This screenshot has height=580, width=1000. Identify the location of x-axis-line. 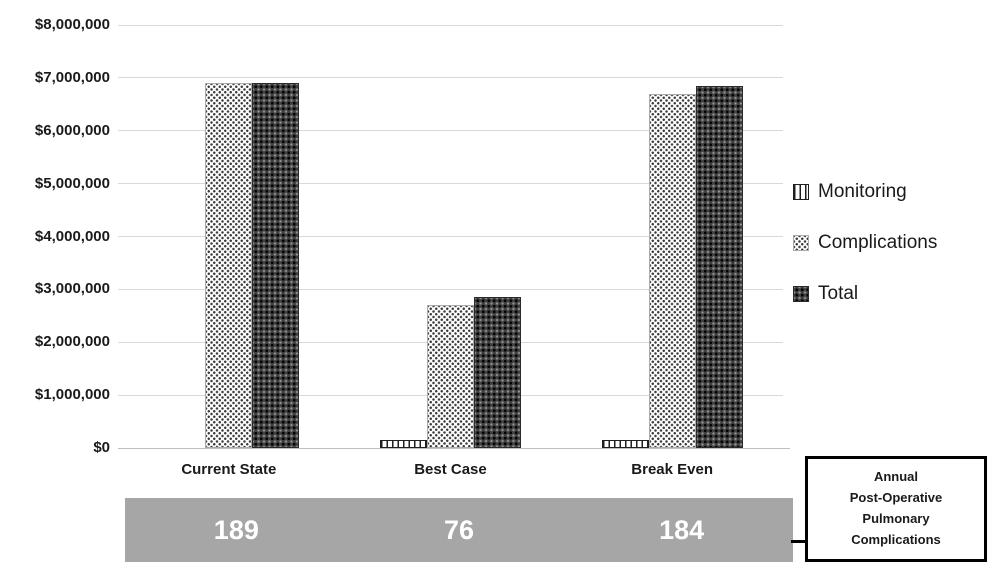
(454, 448).